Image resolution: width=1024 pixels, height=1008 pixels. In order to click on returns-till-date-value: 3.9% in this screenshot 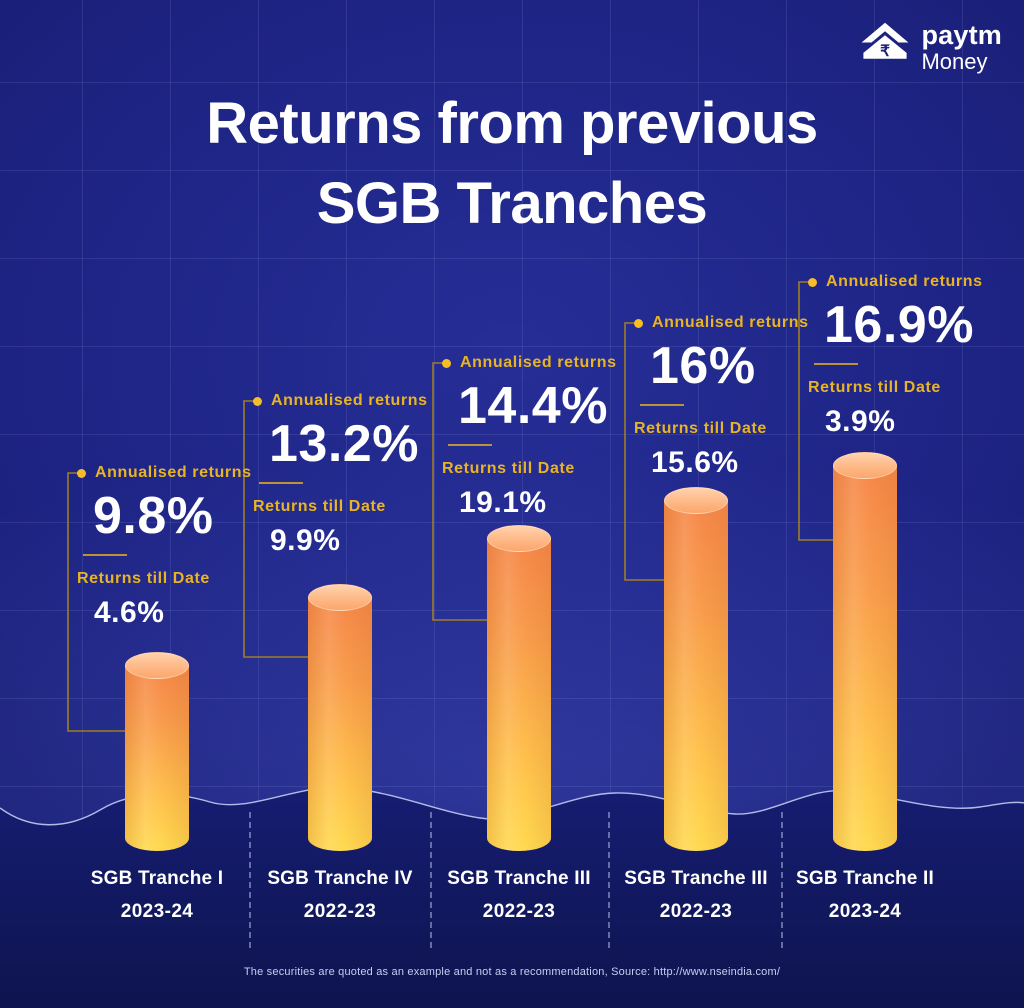, I will do `click(860, 421)`.